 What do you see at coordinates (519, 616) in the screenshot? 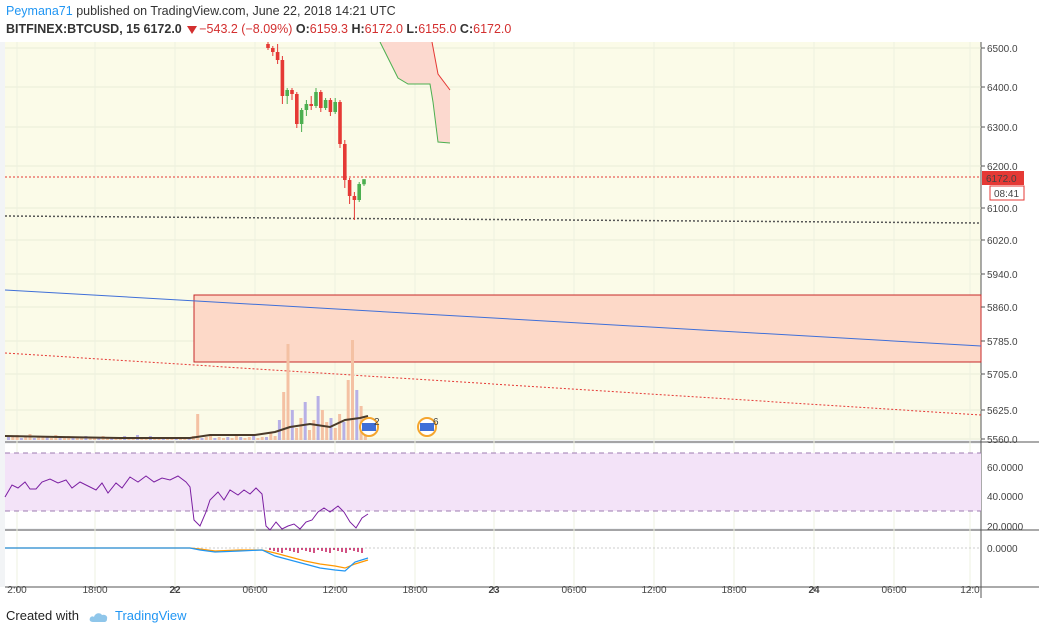
I see `footer: Created with TradingView` at bounding box center [519, 616].